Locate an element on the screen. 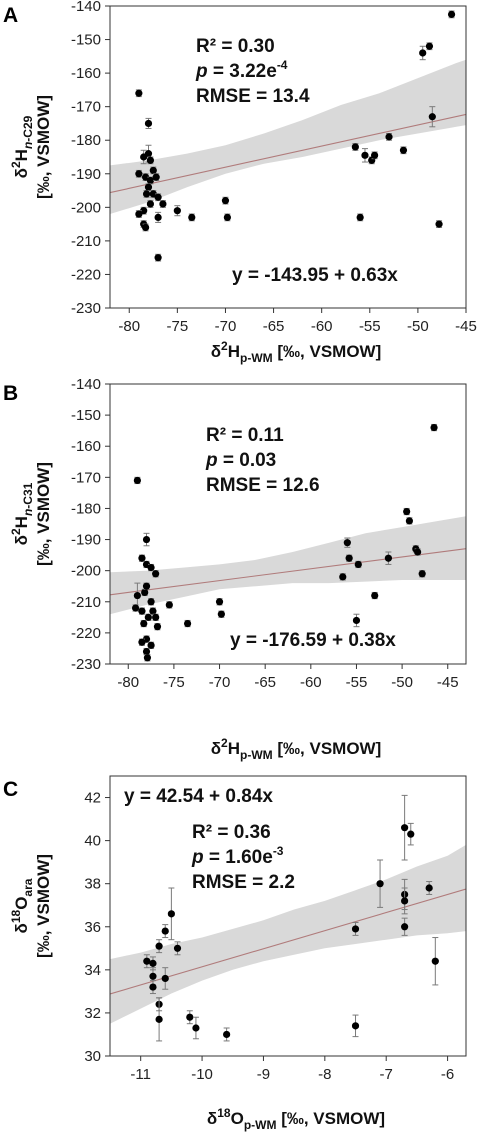  y-tick-label: 36 is located at coordinates (92, 927).